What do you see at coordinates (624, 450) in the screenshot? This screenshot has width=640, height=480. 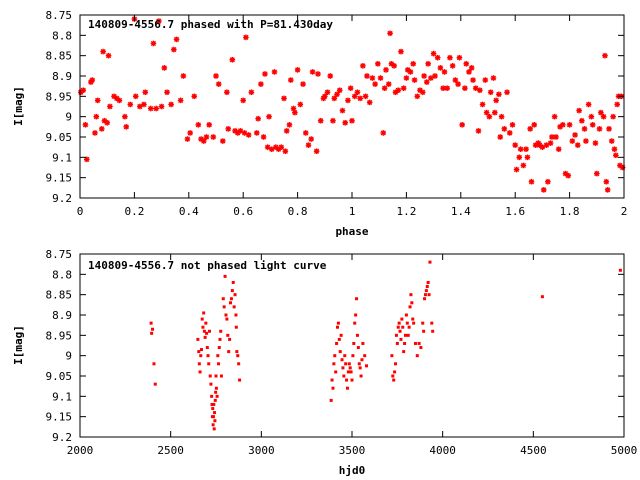 I see `x-tick-label: 5000` at bounding box center [624, 450].